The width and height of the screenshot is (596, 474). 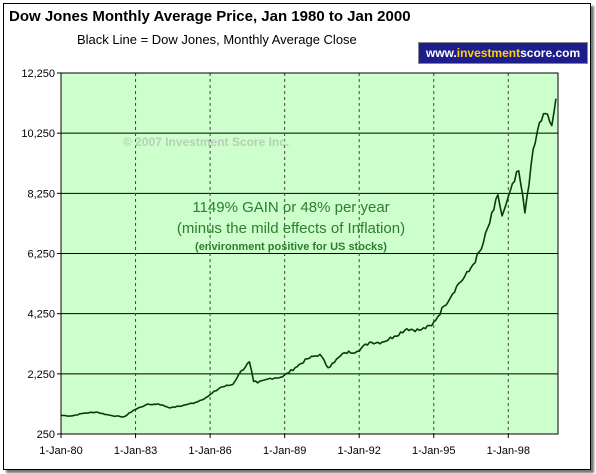 I want to click on x-tick-label: 1-Jan-95, so click(x=433, y=451).